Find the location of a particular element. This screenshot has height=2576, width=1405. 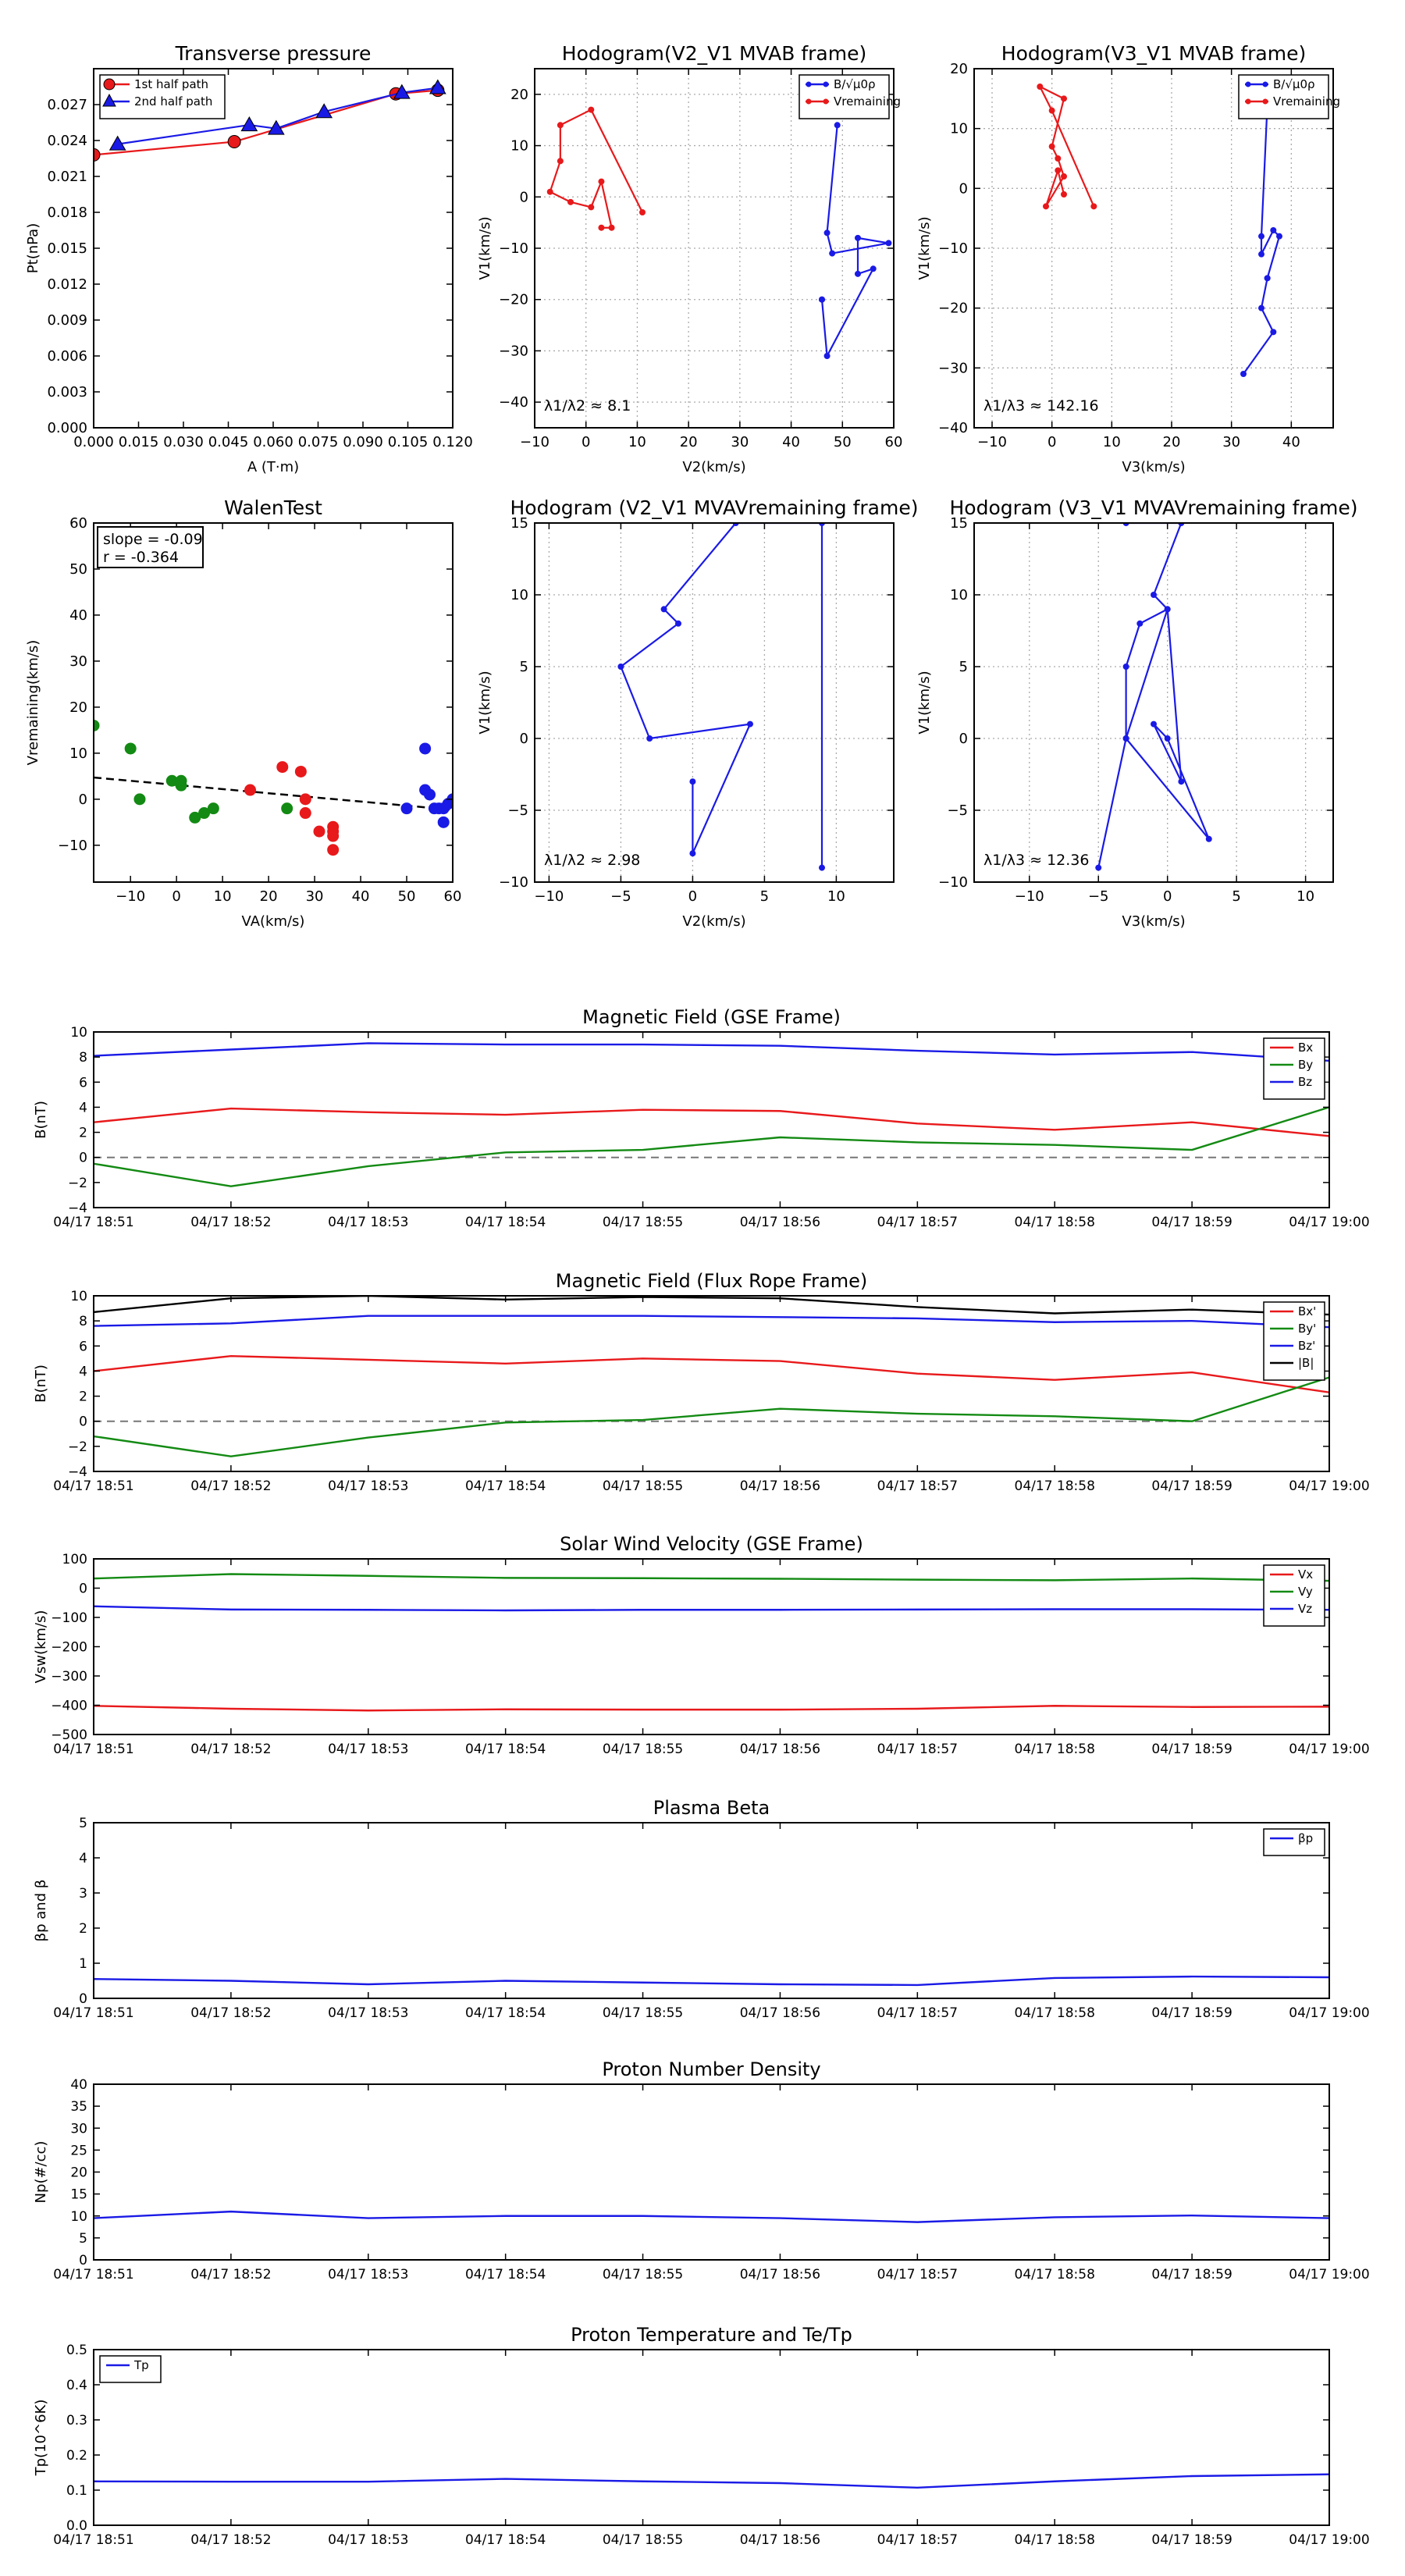

legend: Vx Vy Vz is located at coordinates (1294, 1595).